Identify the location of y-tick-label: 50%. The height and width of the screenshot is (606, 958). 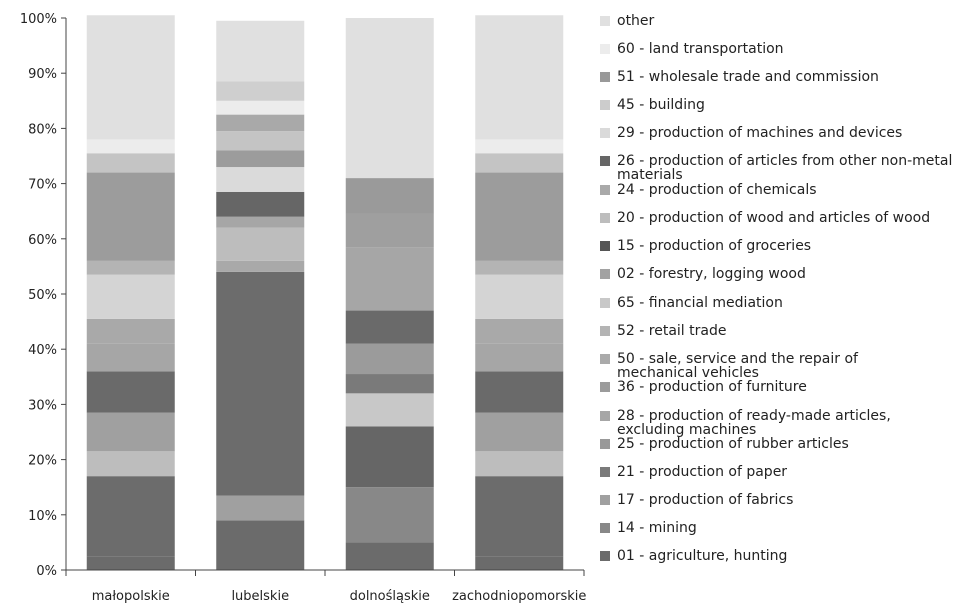
(42, 295).